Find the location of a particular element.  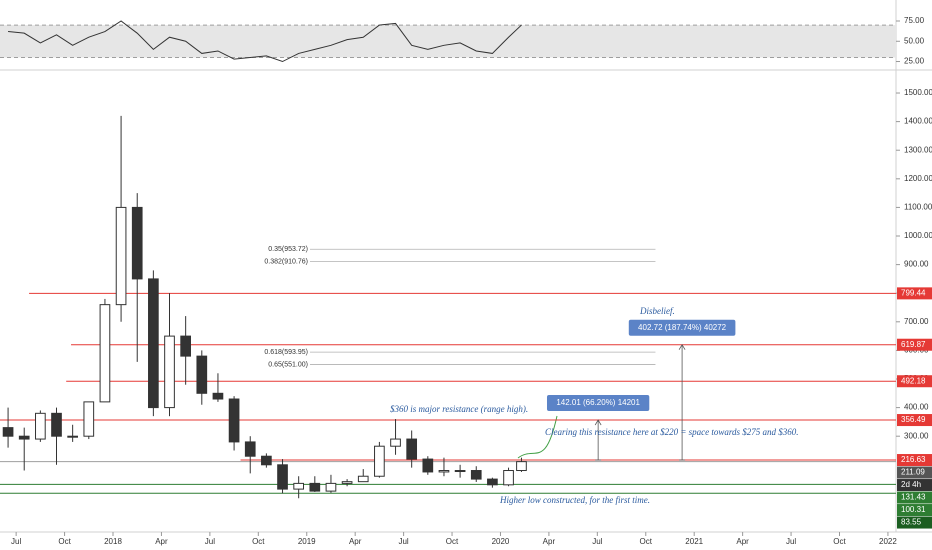

y-tick-label: 400.00 is located at coordinates (916, 407).